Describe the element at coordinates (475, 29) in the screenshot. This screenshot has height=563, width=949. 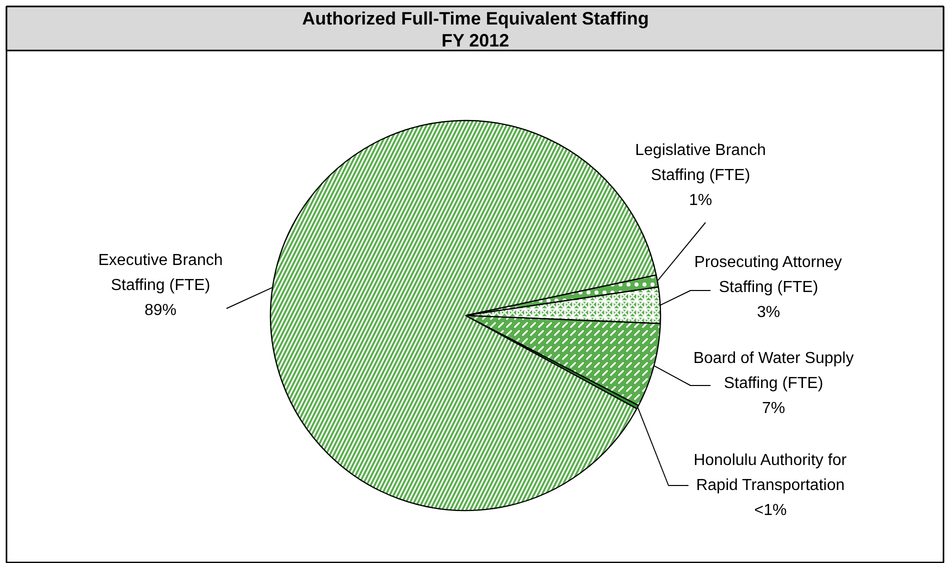
I see `chart-title: Authorized Full-Time Equivalent Staffing FY 2012` at that location.